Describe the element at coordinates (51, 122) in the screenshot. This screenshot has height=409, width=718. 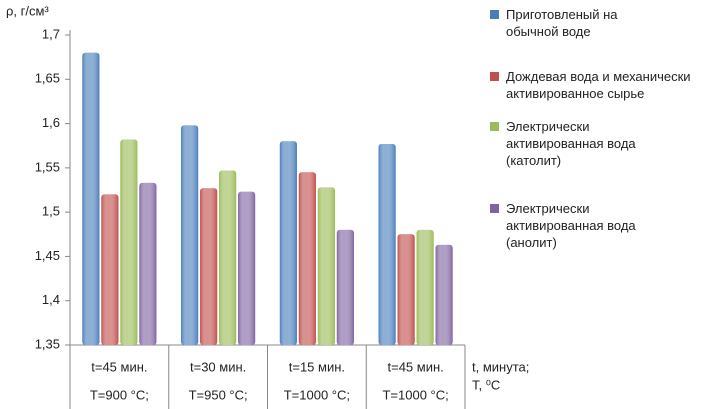
I see `y-tick-label: 1,6` at that location.